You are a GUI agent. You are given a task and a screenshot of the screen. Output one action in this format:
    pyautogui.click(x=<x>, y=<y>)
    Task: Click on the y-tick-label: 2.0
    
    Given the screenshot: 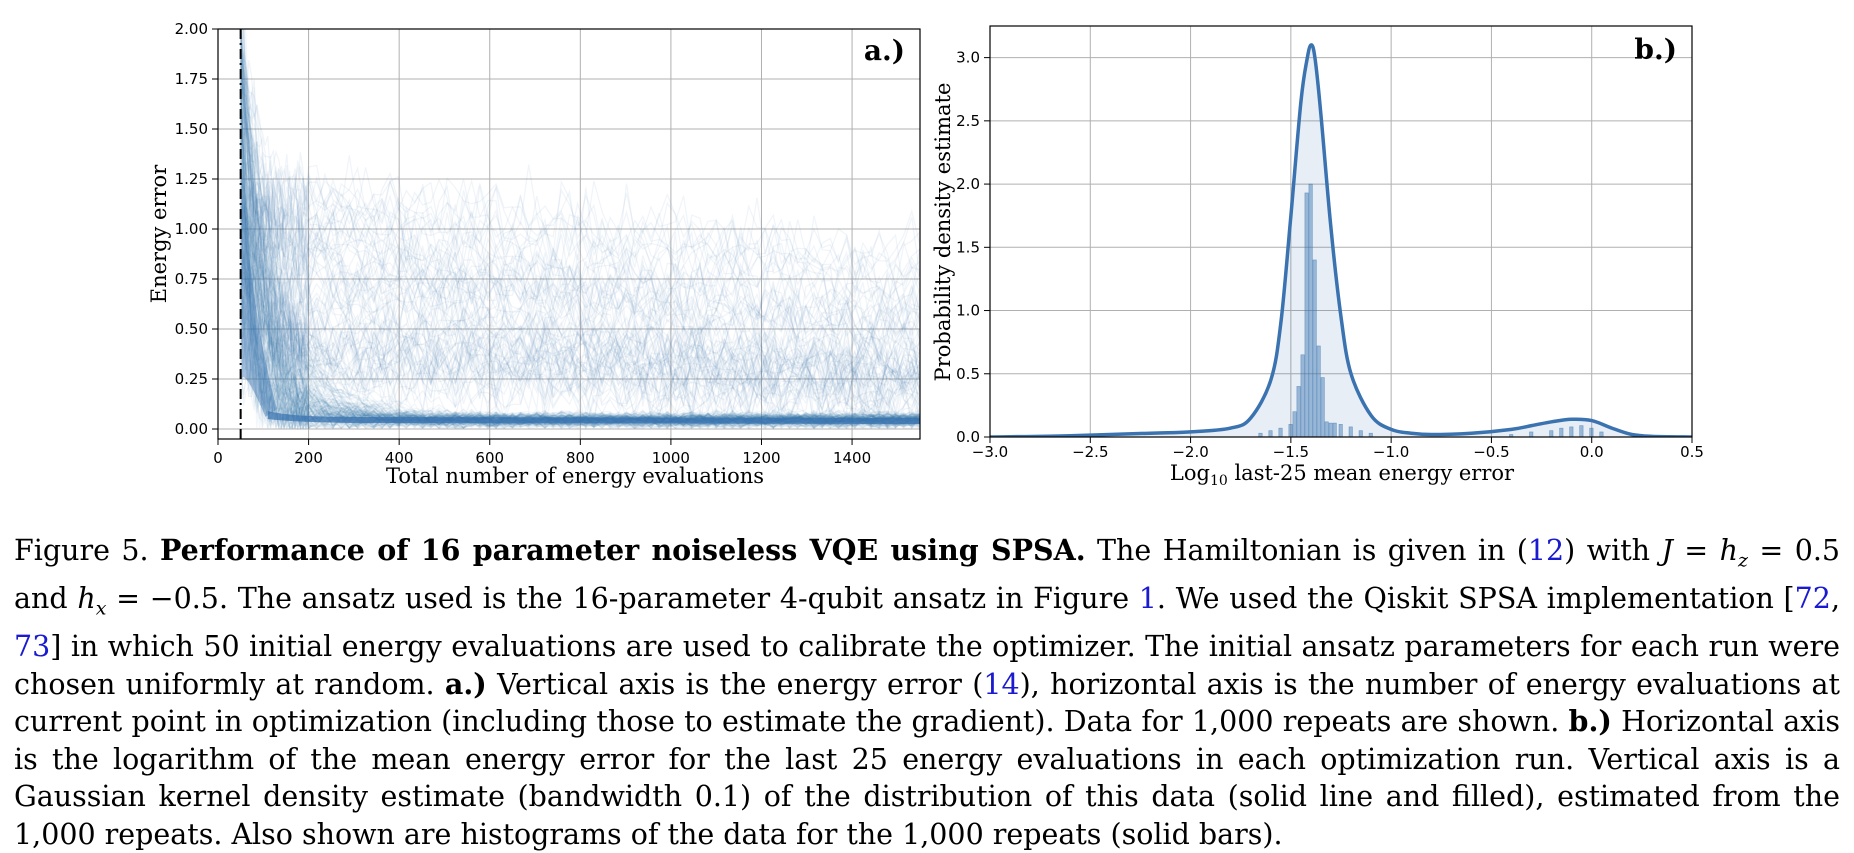 What is the action you would take?
    pyautogui.click(x=968, y=184)
    